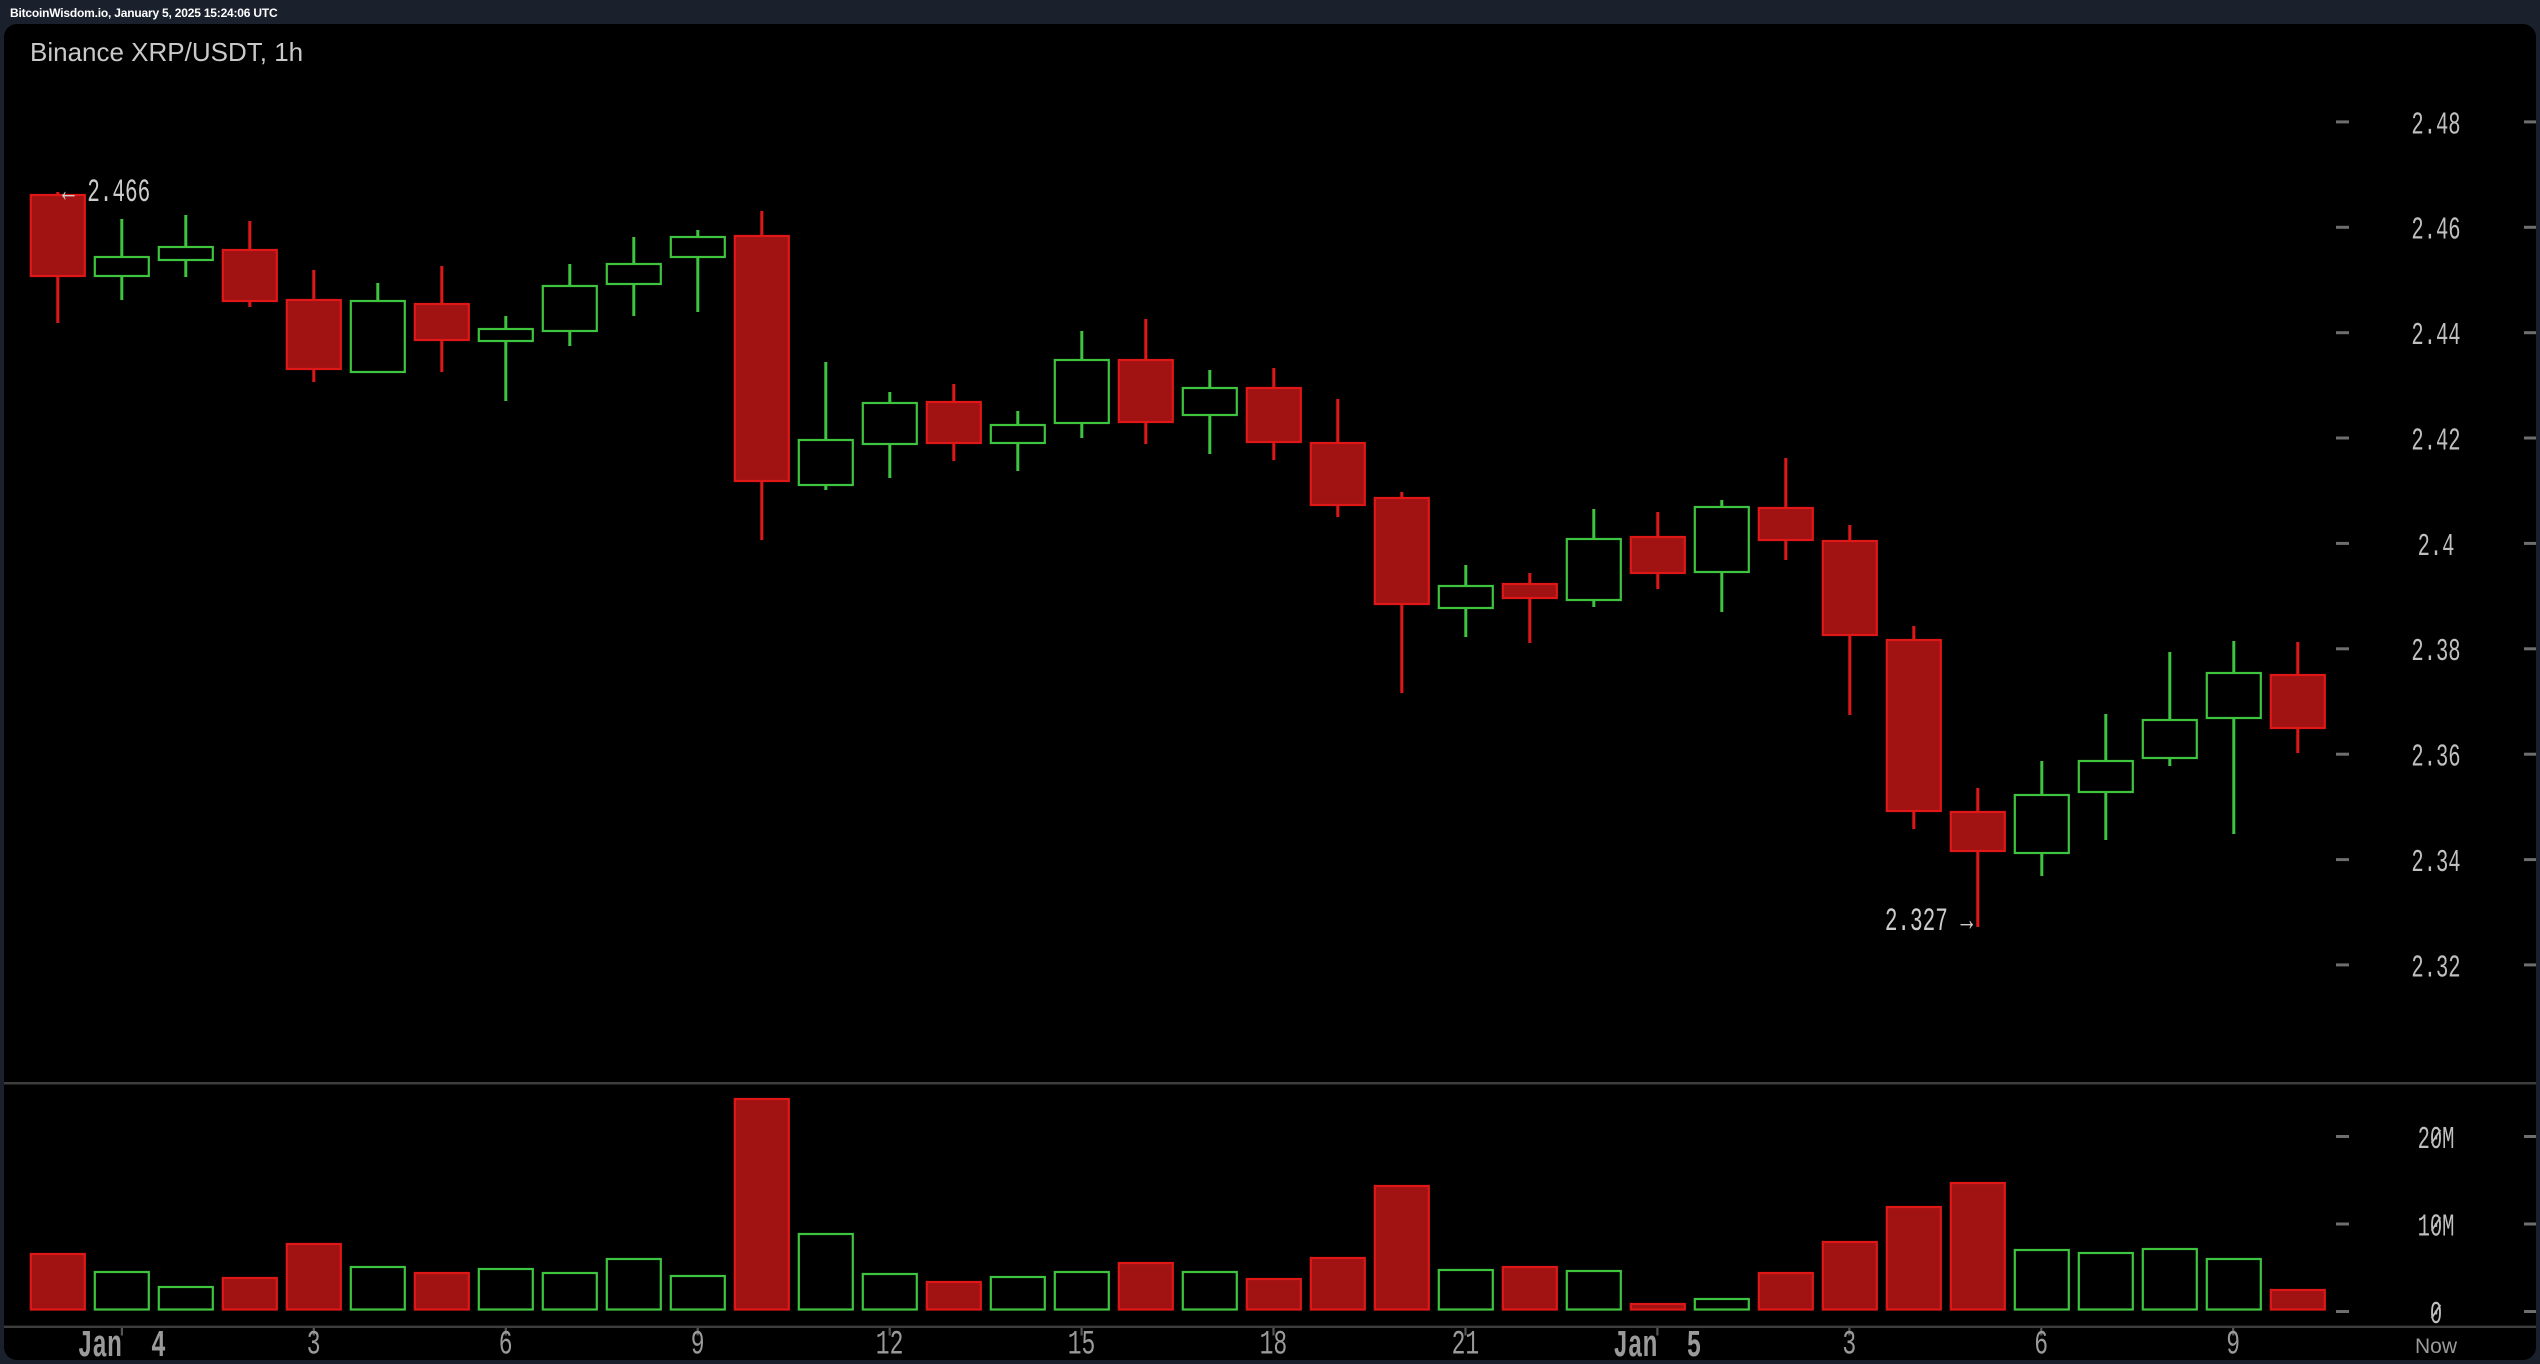 The width and height of the screenshot is (2540, 1364). I want to click on svg-text: 10M, so click(2436, 1228).